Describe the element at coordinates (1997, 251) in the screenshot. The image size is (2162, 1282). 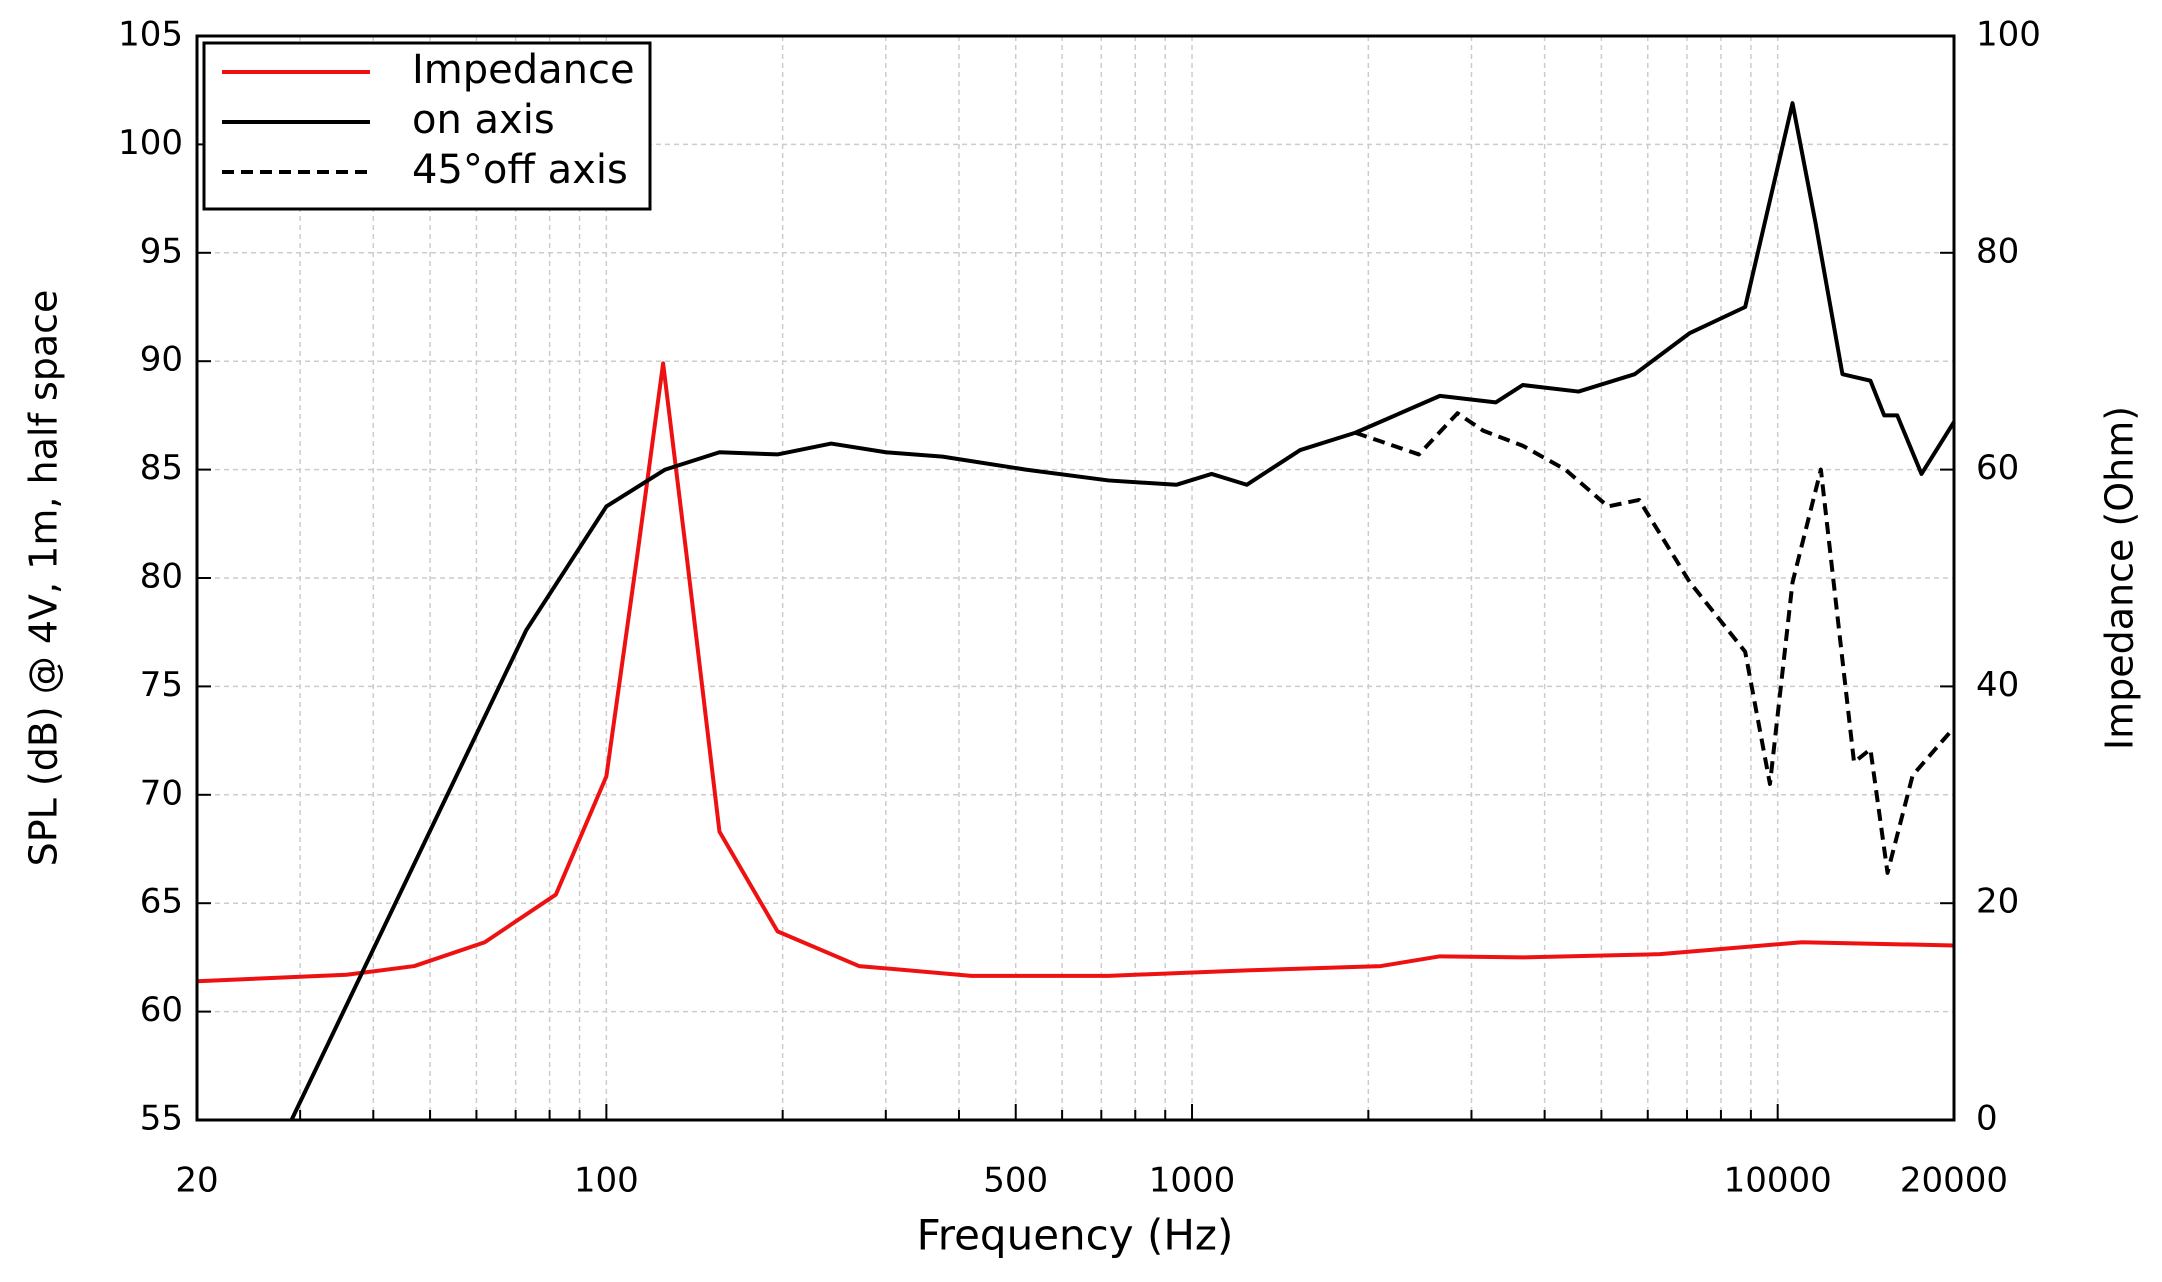
I see `y2-tick-label: 80` at that location.